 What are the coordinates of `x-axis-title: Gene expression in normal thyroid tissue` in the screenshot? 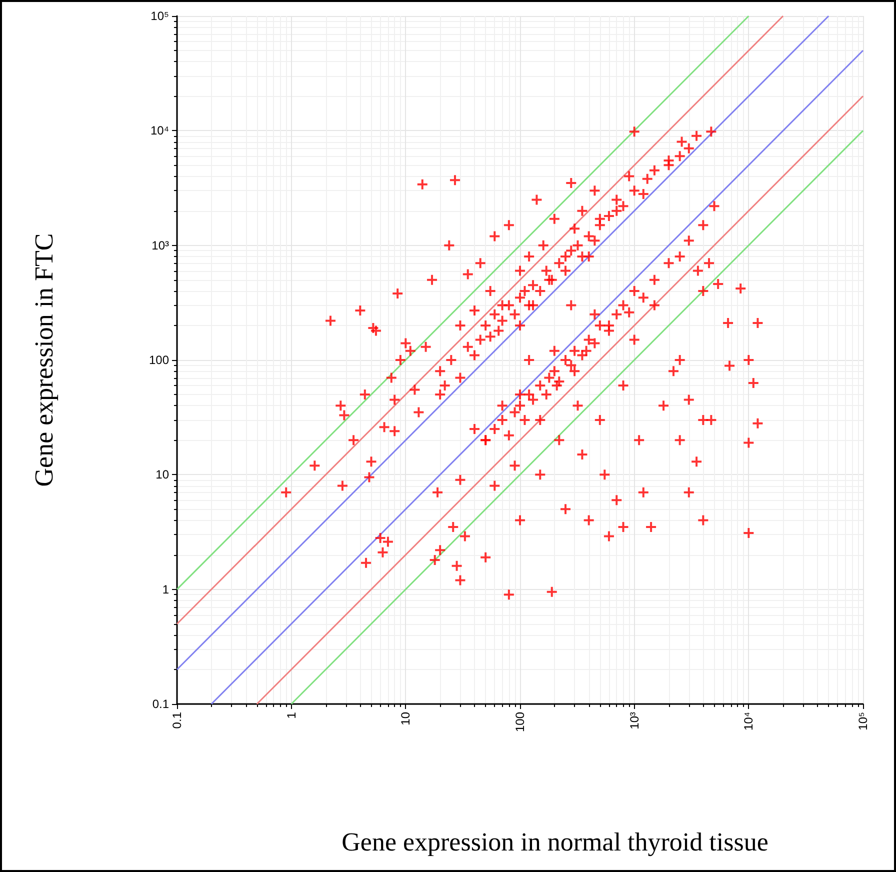 It's located at (555, 842).